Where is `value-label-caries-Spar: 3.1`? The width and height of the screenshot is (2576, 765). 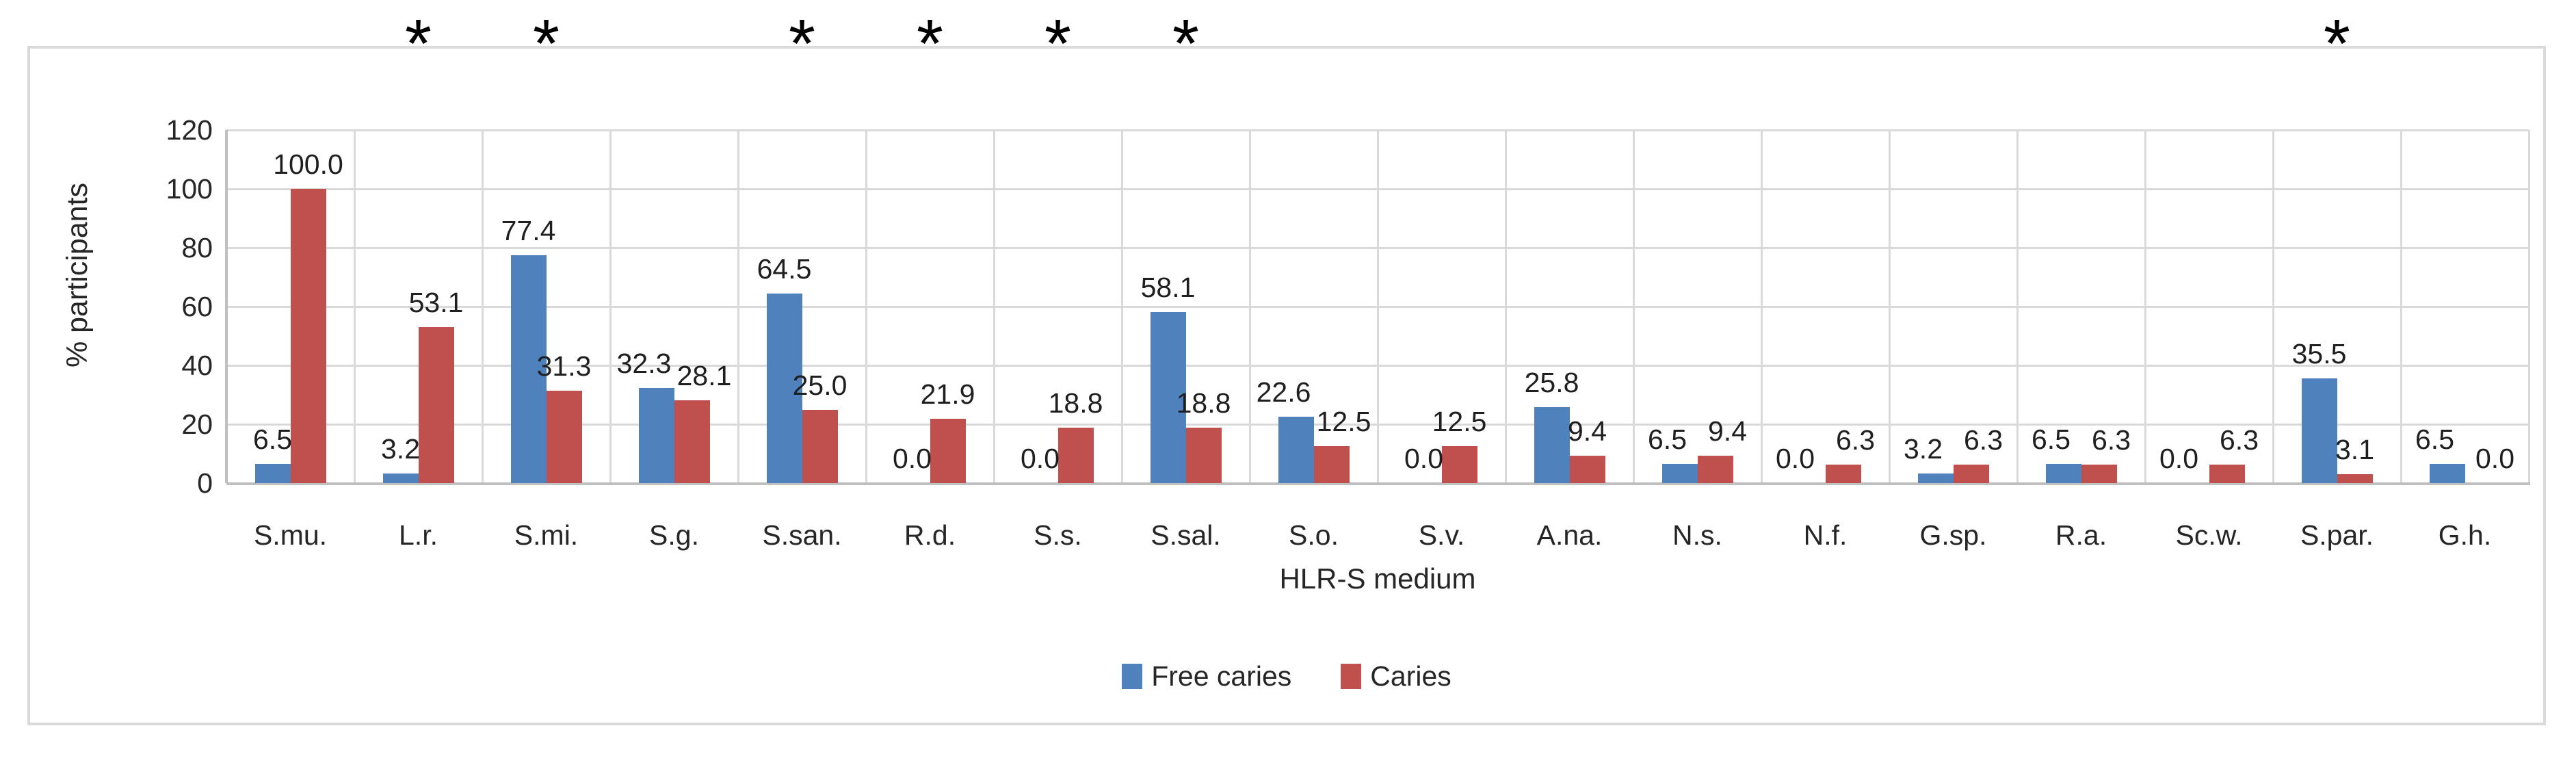
value-label-caries-Spar: 3.1 is located at coordinates (2354, 449).